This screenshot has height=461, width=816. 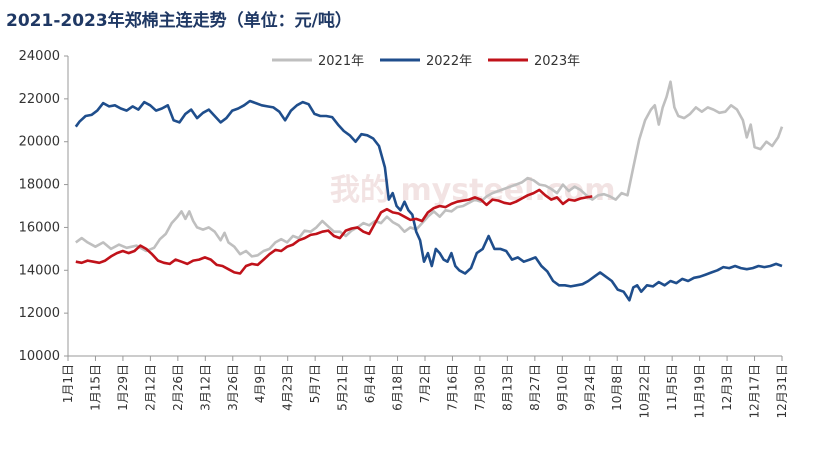 What do you see at coordinates (755, 391) in the screenshot?
I see `x-tick-label: 12月17日` at bounding box center [755, 391].